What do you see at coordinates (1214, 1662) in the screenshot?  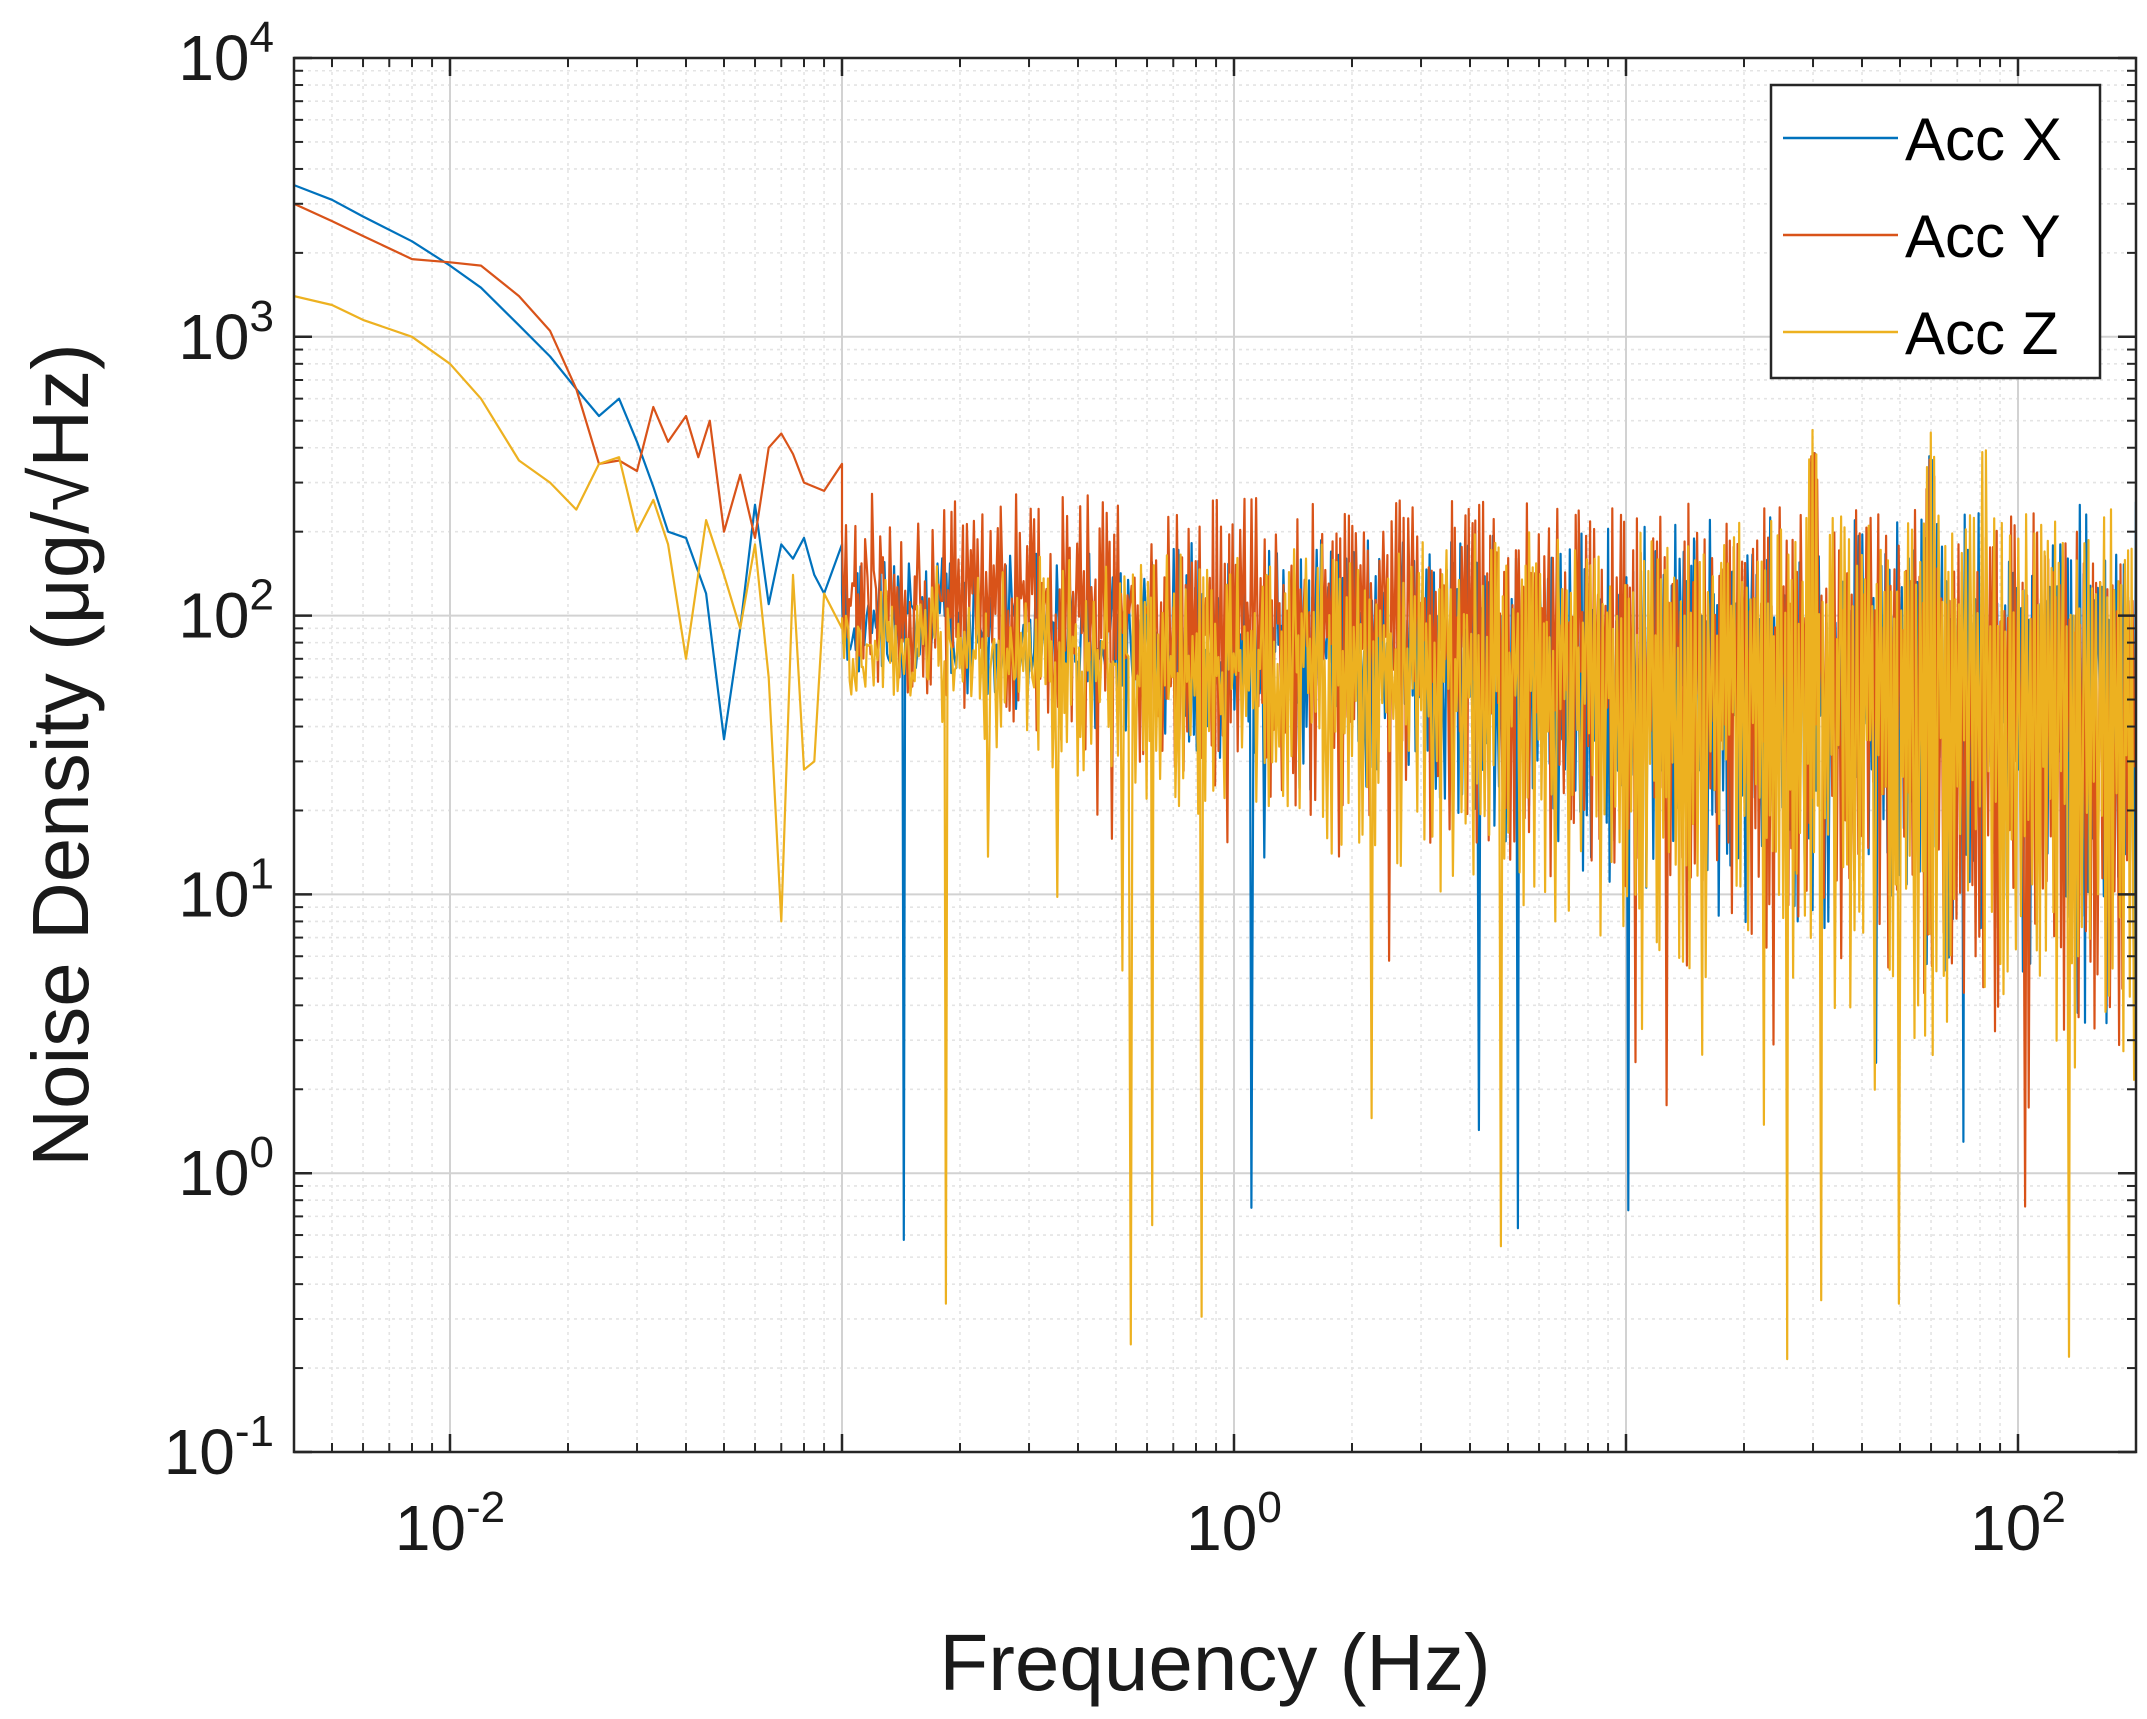 I see `x-axis-title: Frequency (Hz)` at bounding box center [1214, 1662].